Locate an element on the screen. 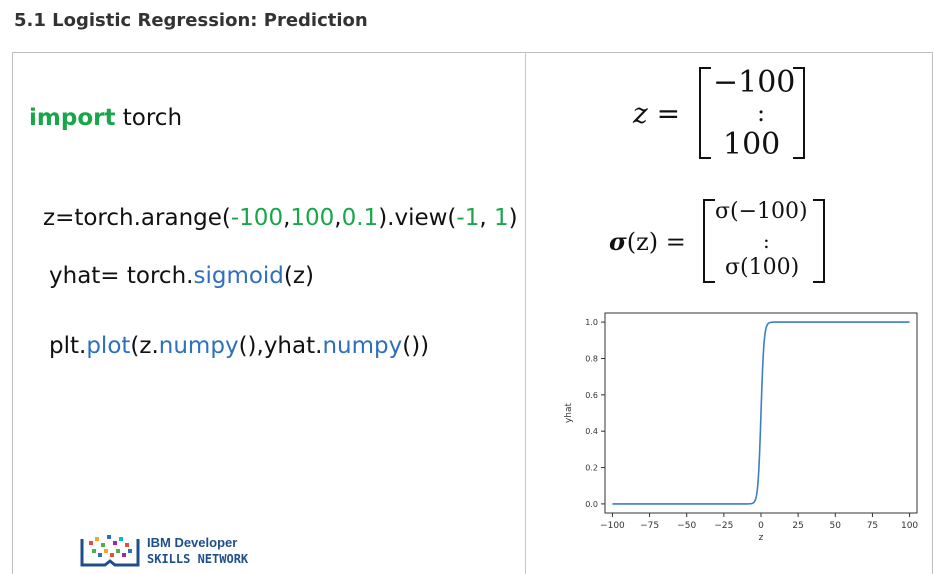 Image resolution: width=934 pixels, height=574 pixels. x-tick-label: 75 is located at coordinates (872, 526).